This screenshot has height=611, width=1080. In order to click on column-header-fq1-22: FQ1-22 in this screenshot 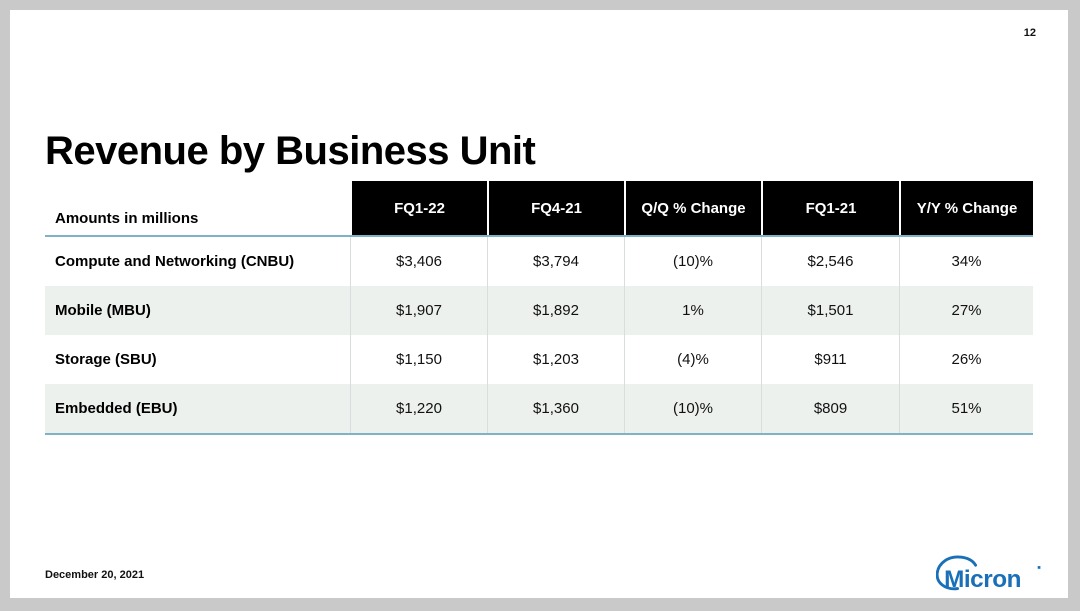, I will do `click(418, 208)`.